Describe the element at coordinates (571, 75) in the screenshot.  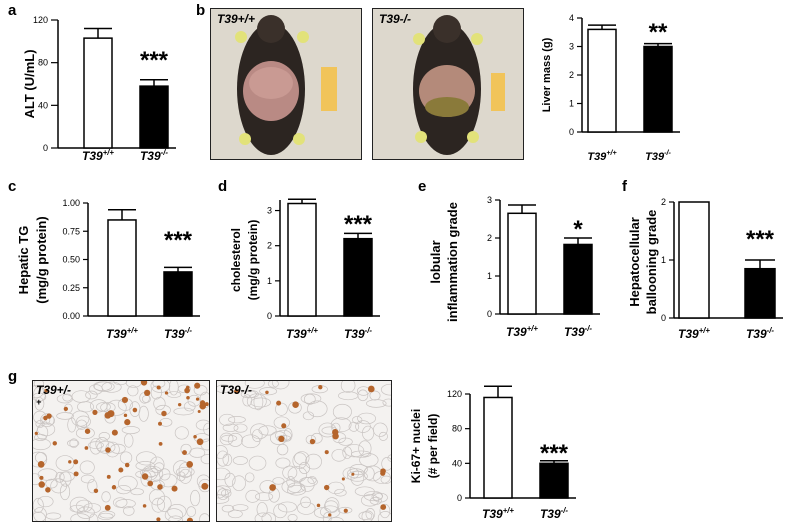
I see `y-tick-label-b: 2` at that location.